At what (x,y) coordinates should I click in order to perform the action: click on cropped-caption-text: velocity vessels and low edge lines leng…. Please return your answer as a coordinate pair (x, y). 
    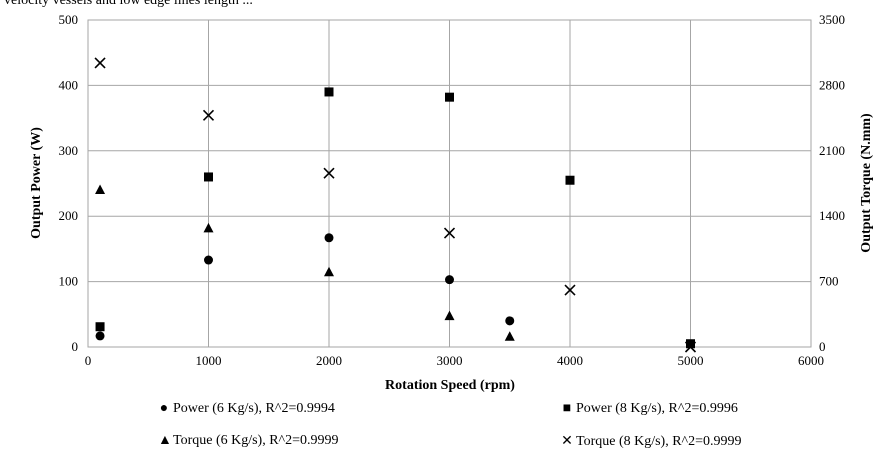
    Looking at the image, I should click on (128, 4).